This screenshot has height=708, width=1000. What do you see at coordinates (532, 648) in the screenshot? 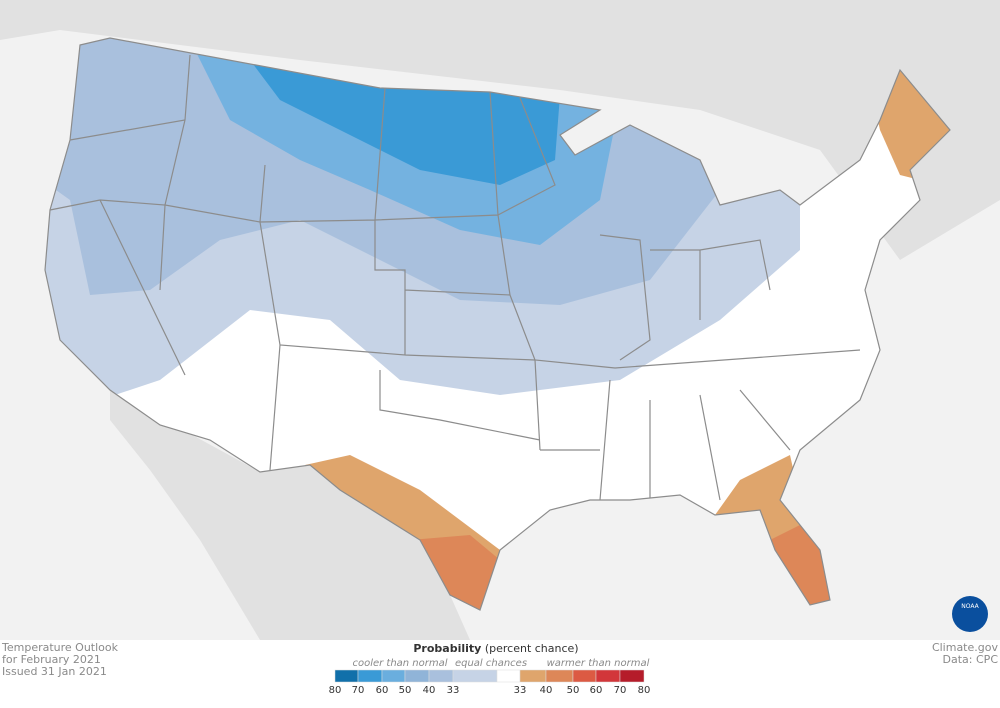
I see `legend-title-sub: (percent chance)` at bounding box center [532, 648].